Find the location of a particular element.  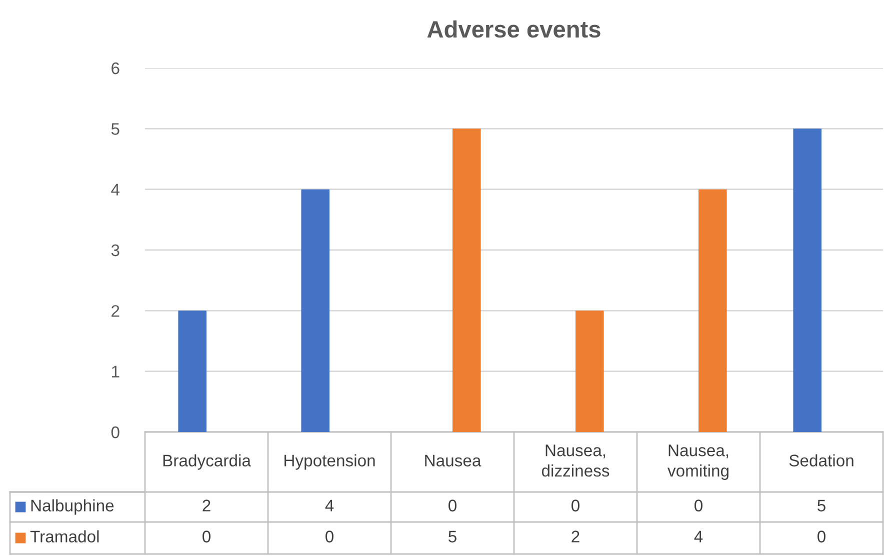

x-tick-label: Bradycardia is located at coordinates (207, 462).